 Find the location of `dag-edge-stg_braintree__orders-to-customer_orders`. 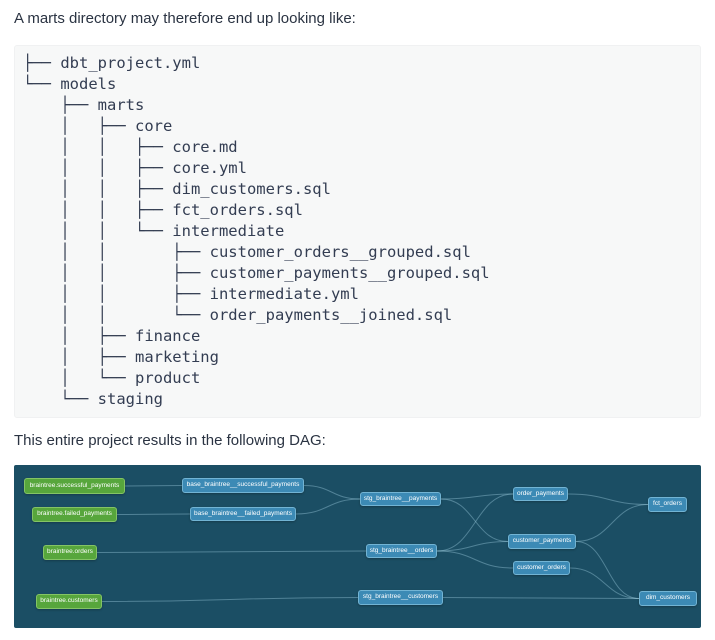

dag-edge-stg_braintree__orders-to-customer_orders is located at coordinates (475, 559).